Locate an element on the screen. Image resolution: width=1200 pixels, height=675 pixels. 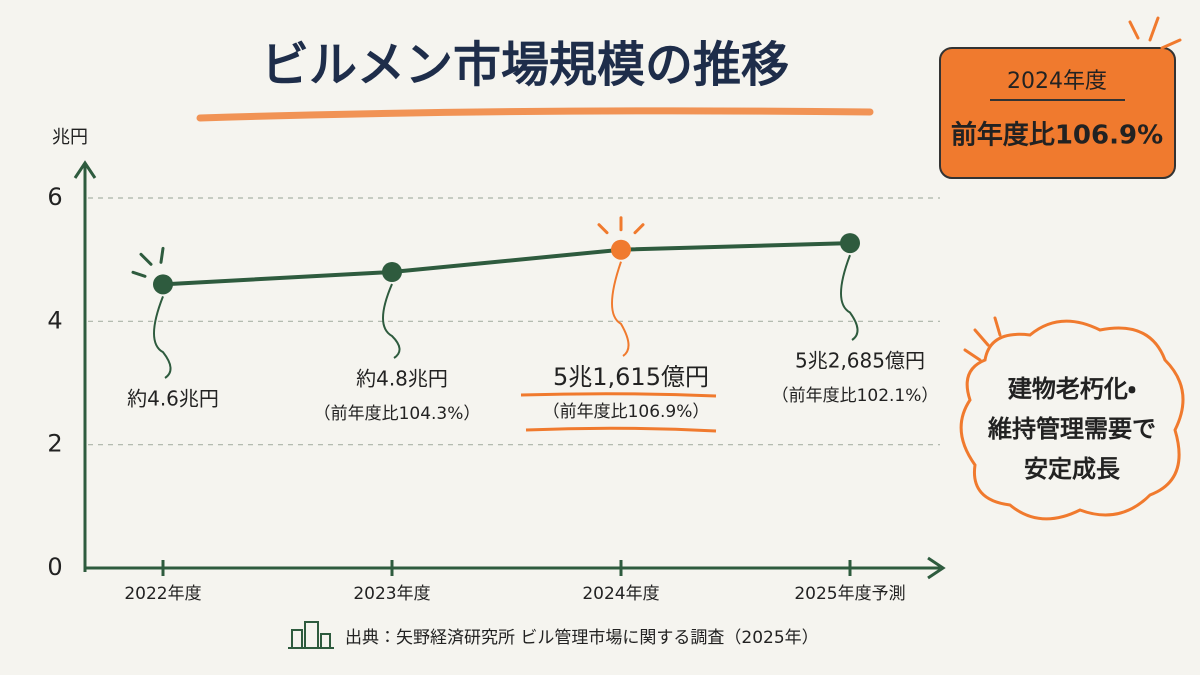
point-sparks is located at coordinates (148, 262).